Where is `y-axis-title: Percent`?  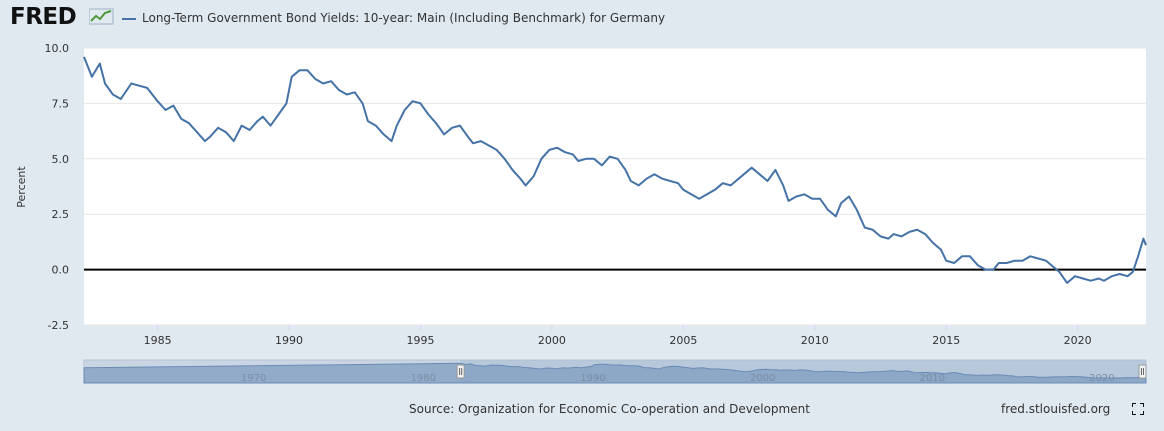 y-axis-title: Percent is located at coordinates (21, 187).